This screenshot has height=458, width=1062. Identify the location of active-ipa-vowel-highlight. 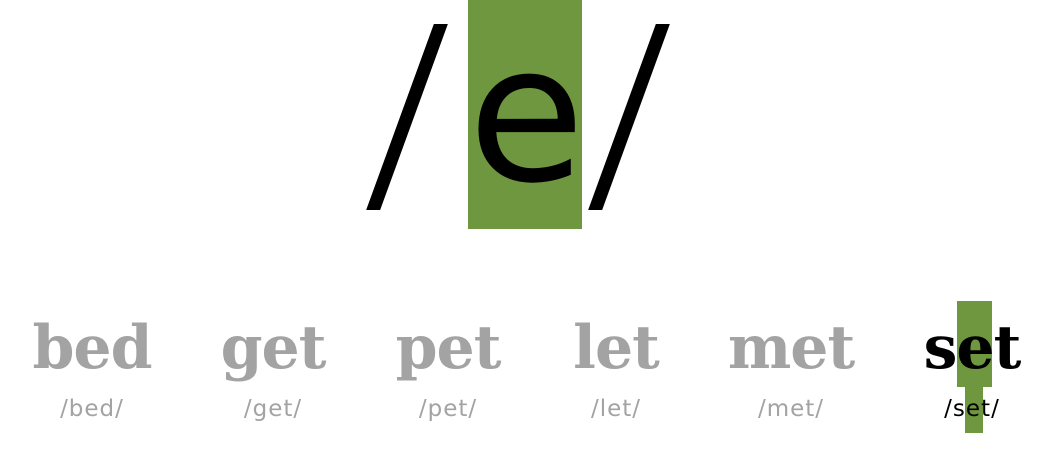
(974, 410).